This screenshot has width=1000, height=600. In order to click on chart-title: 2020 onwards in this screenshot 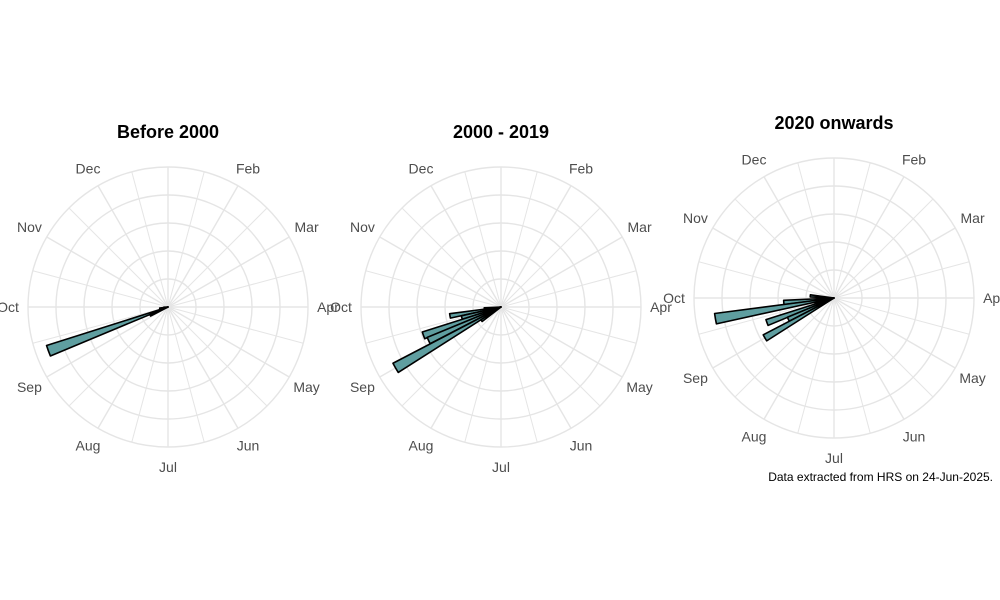, I will do `click(833, 123)`.